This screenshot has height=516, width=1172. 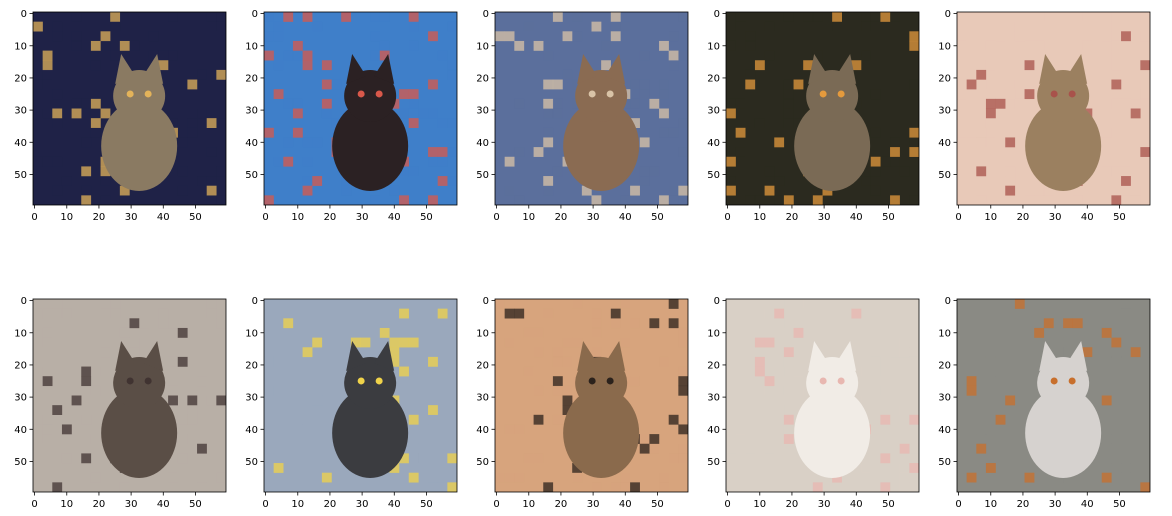 I want to click on panel-image, so click(x=360, y=395).